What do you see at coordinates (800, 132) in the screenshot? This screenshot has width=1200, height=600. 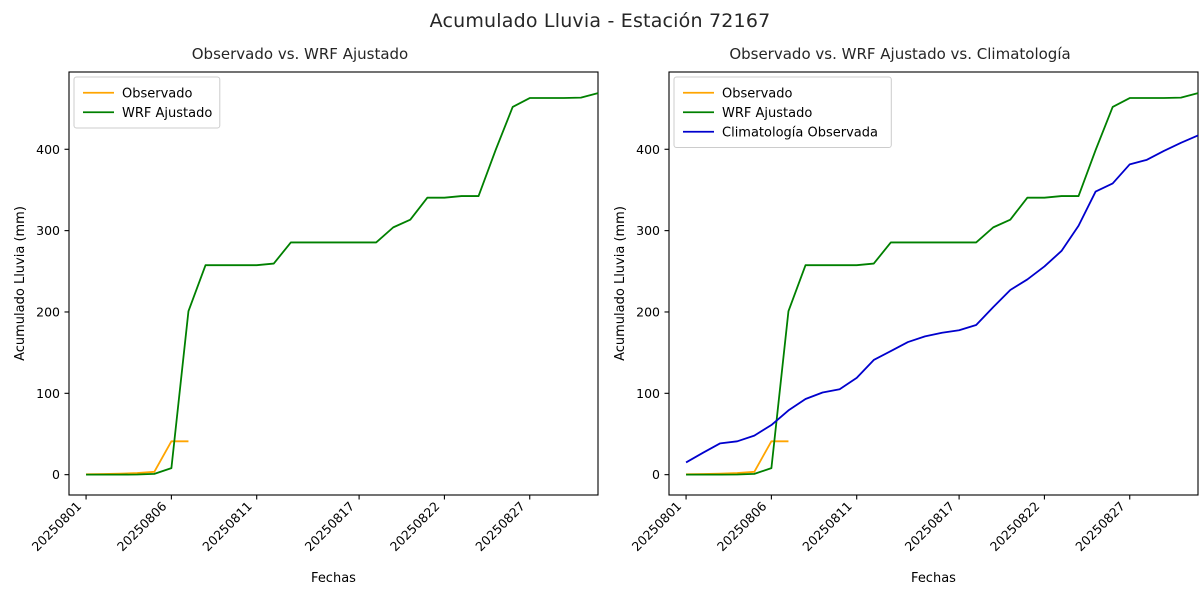 I see `legend-label: Climatología Observada` at bounding box center [800, 132].